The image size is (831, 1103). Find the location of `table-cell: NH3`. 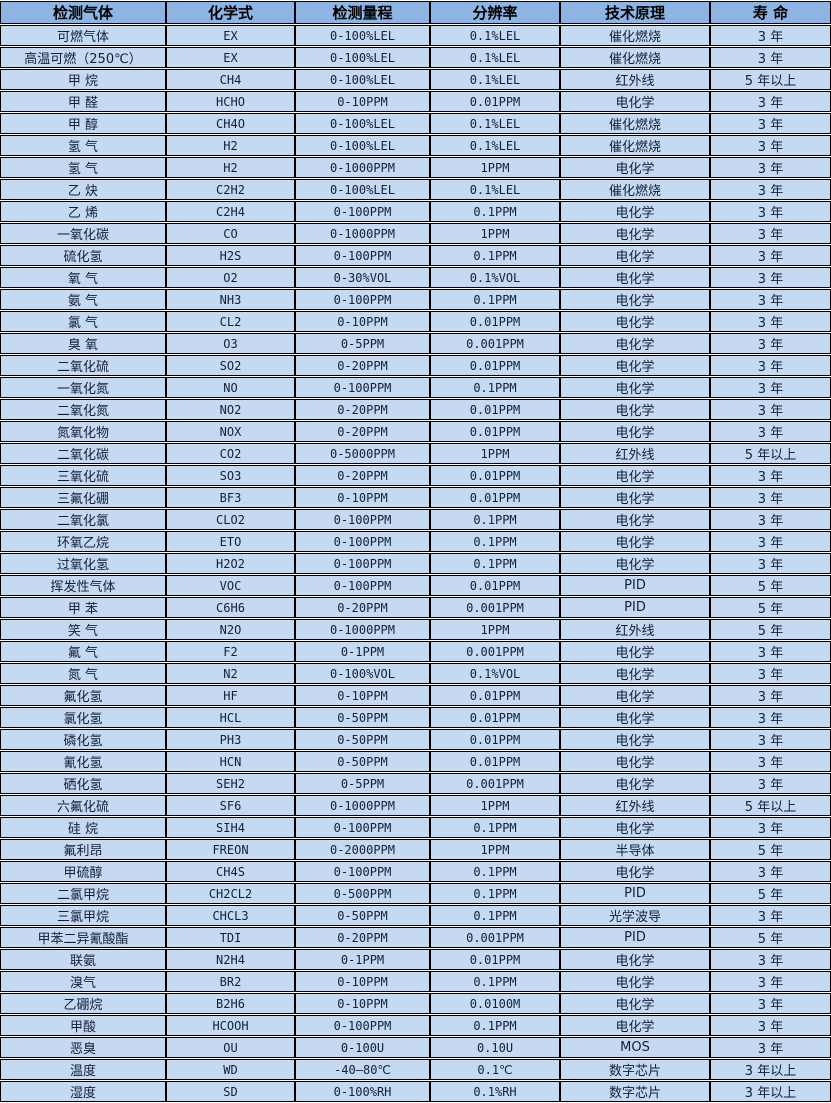

table-cell: NH3 is located at coordinates (230, 299).